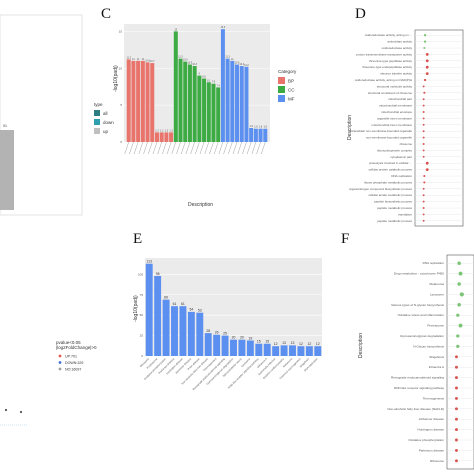 The height and width of the screenshot is (474, 474). Describe the element at coordinates (390, 195) in the screenshot. I see `panel-d-category-label: cellular amide metabolic process` at that location.